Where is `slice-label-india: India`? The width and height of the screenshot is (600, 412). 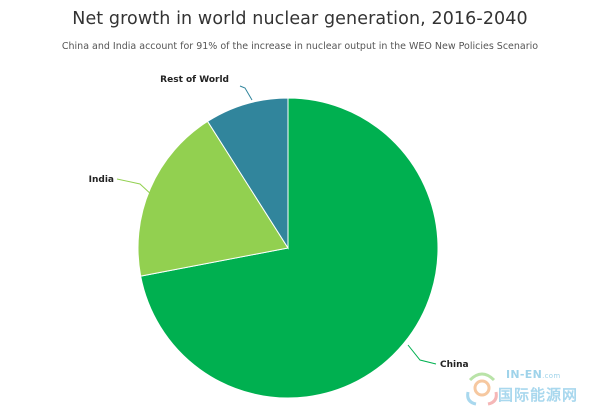 slice-label-india: India is located at coordinates (101, 180).